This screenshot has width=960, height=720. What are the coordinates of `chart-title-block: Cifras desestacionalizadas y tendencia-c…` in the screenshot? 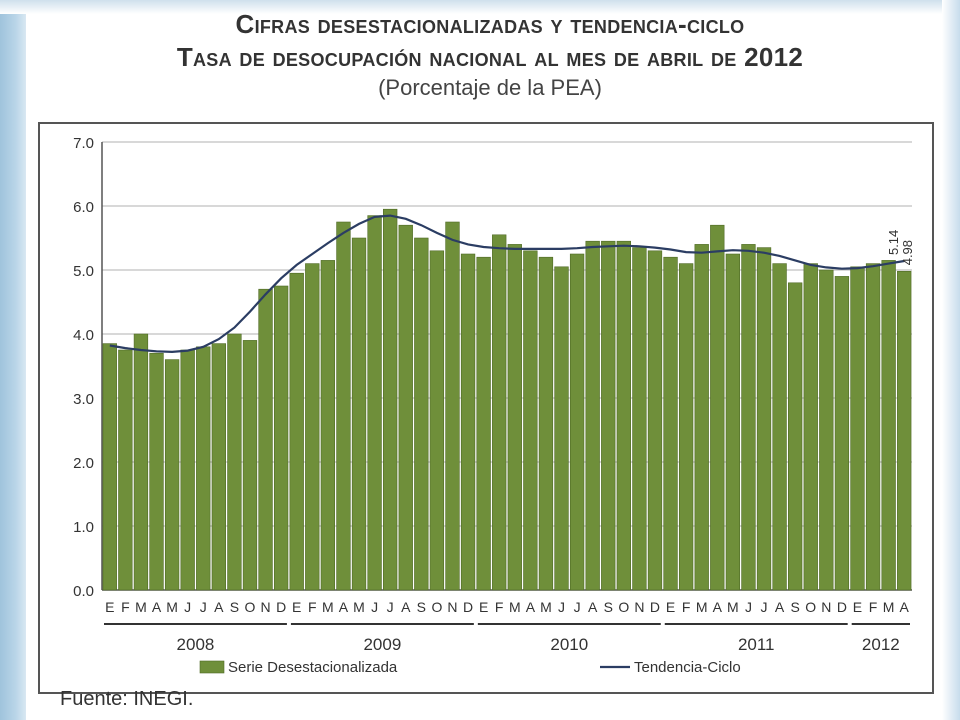 It's located at (490, 55).